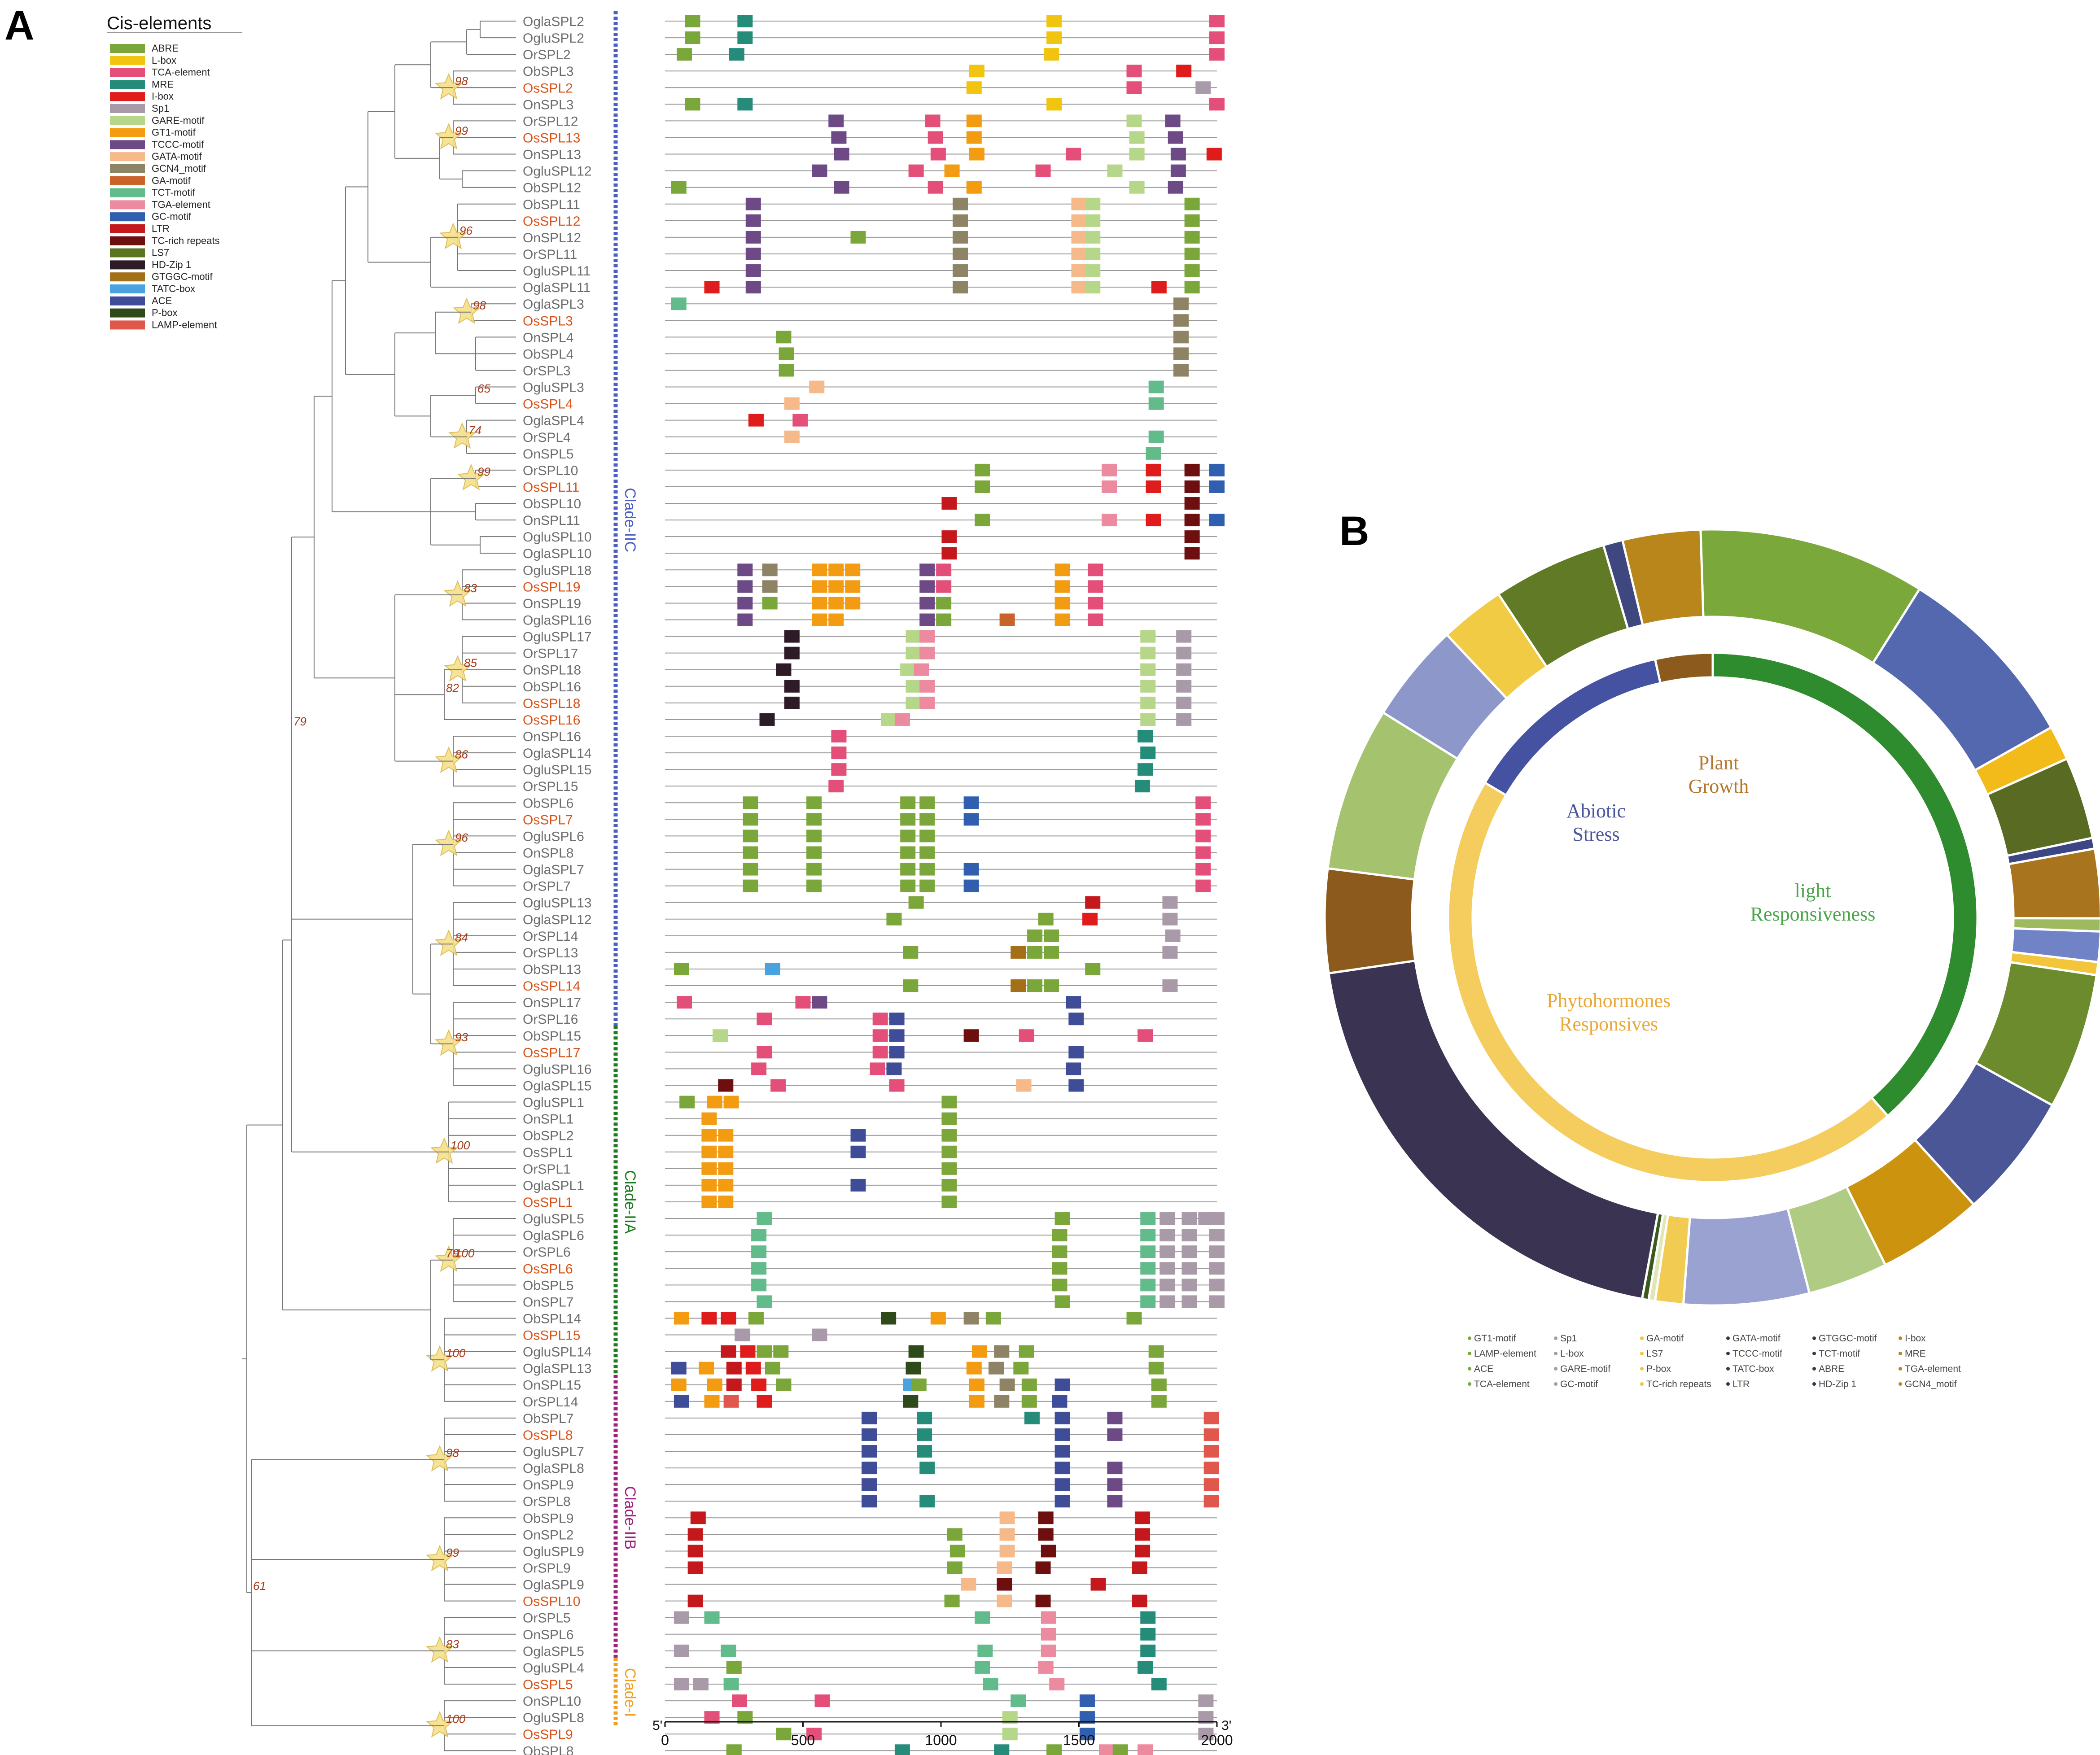 This screenshot has height=1755, width=2100. I want to click on gene-label: OrSPL15, so click(550, 786).